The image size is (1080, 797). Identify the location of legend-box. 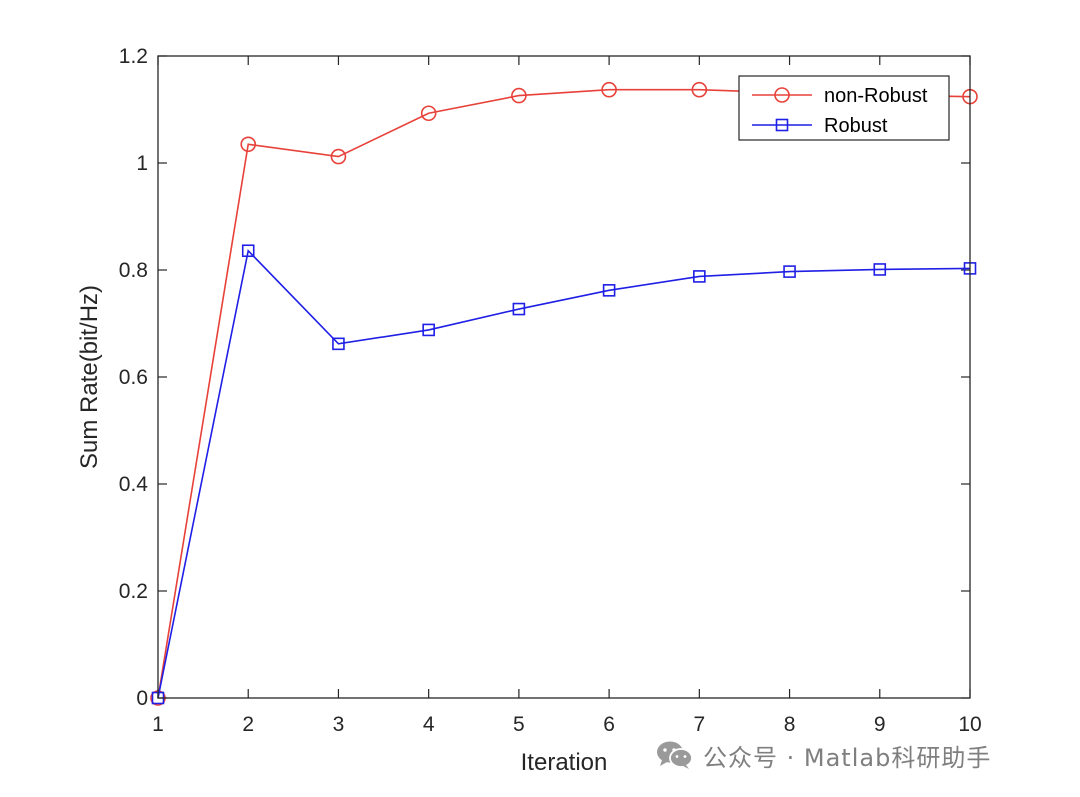
(844, 108).